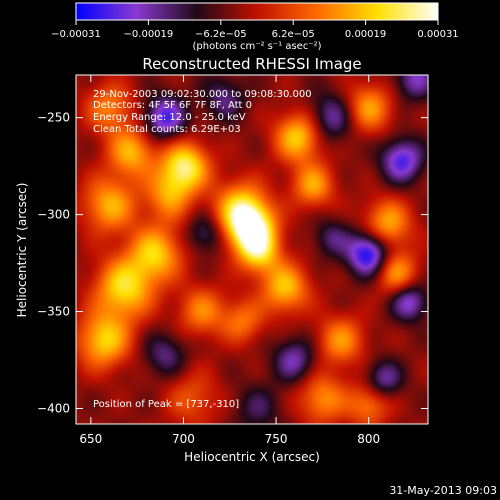 Image resolution: width=500 pixels, height=500 pixels. I want to click on annotation-time-range: 29-Nov-2003 09:02:30.000 to 09:08:30.000, so click(202, 94).